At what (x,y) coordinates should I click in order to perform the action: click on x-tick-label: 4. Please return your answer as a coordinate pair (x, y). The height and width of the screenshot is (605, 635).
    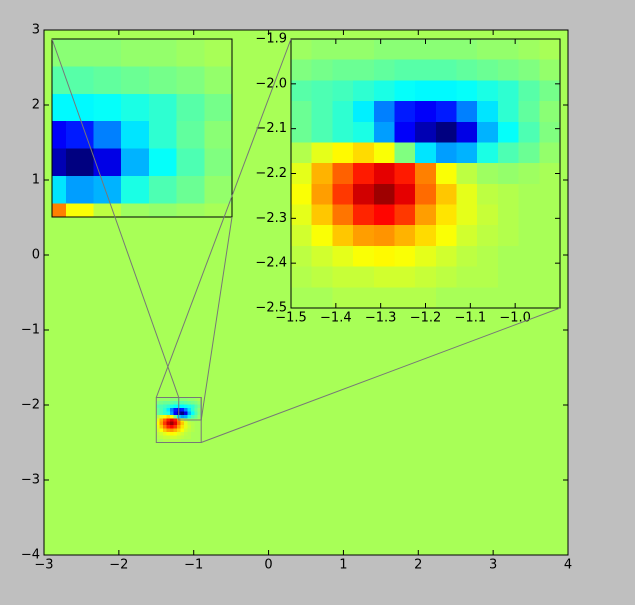
    Looking at the image, I should click on (568, 565).